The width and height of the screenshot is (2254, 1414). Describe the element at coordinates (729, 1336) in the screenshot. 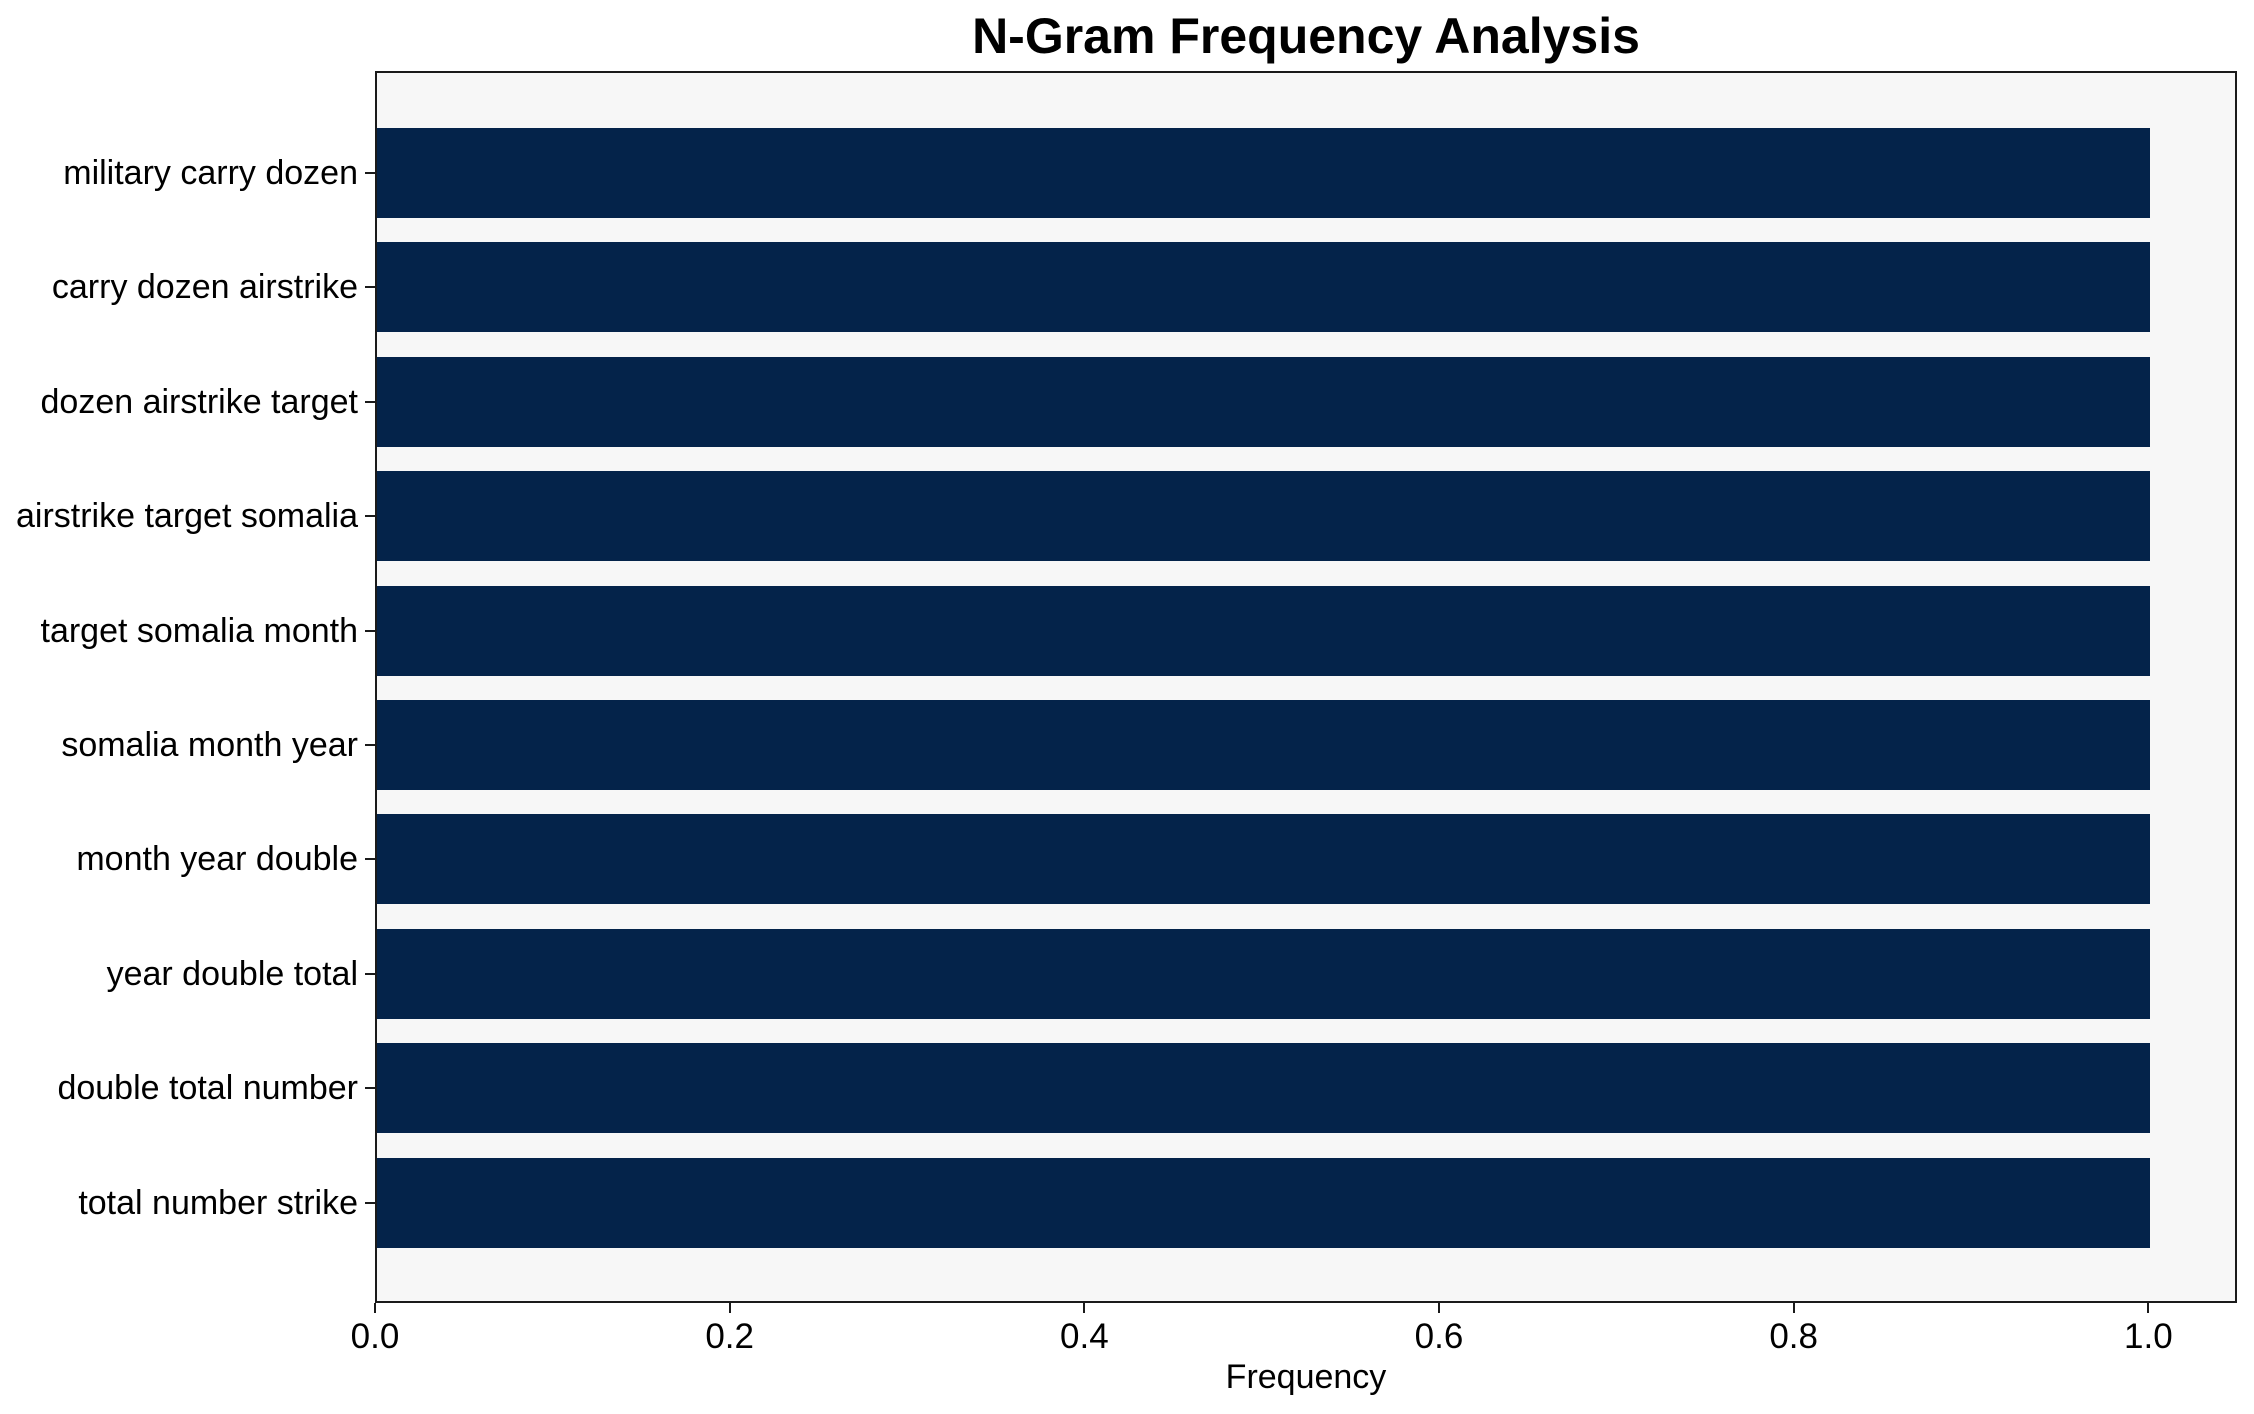

I see `x-tick-label: 0.2` at that location.